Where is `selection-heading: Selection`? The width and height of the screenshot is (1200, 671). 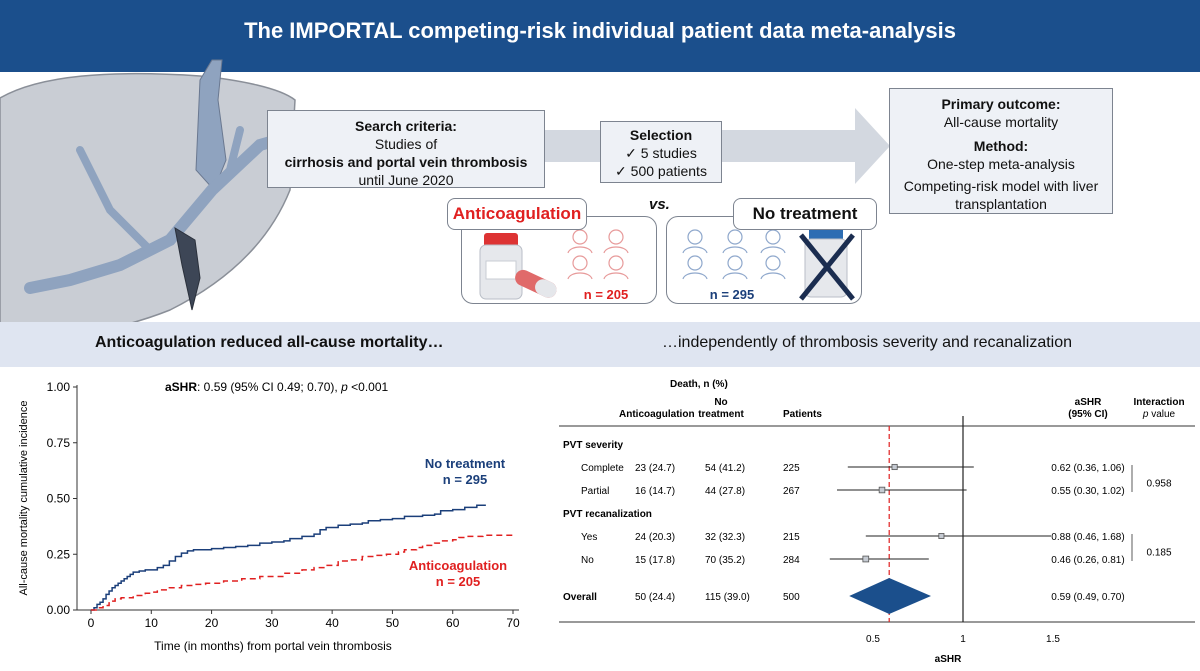 selection-heading: Selection is located at coordinates (661, 135).